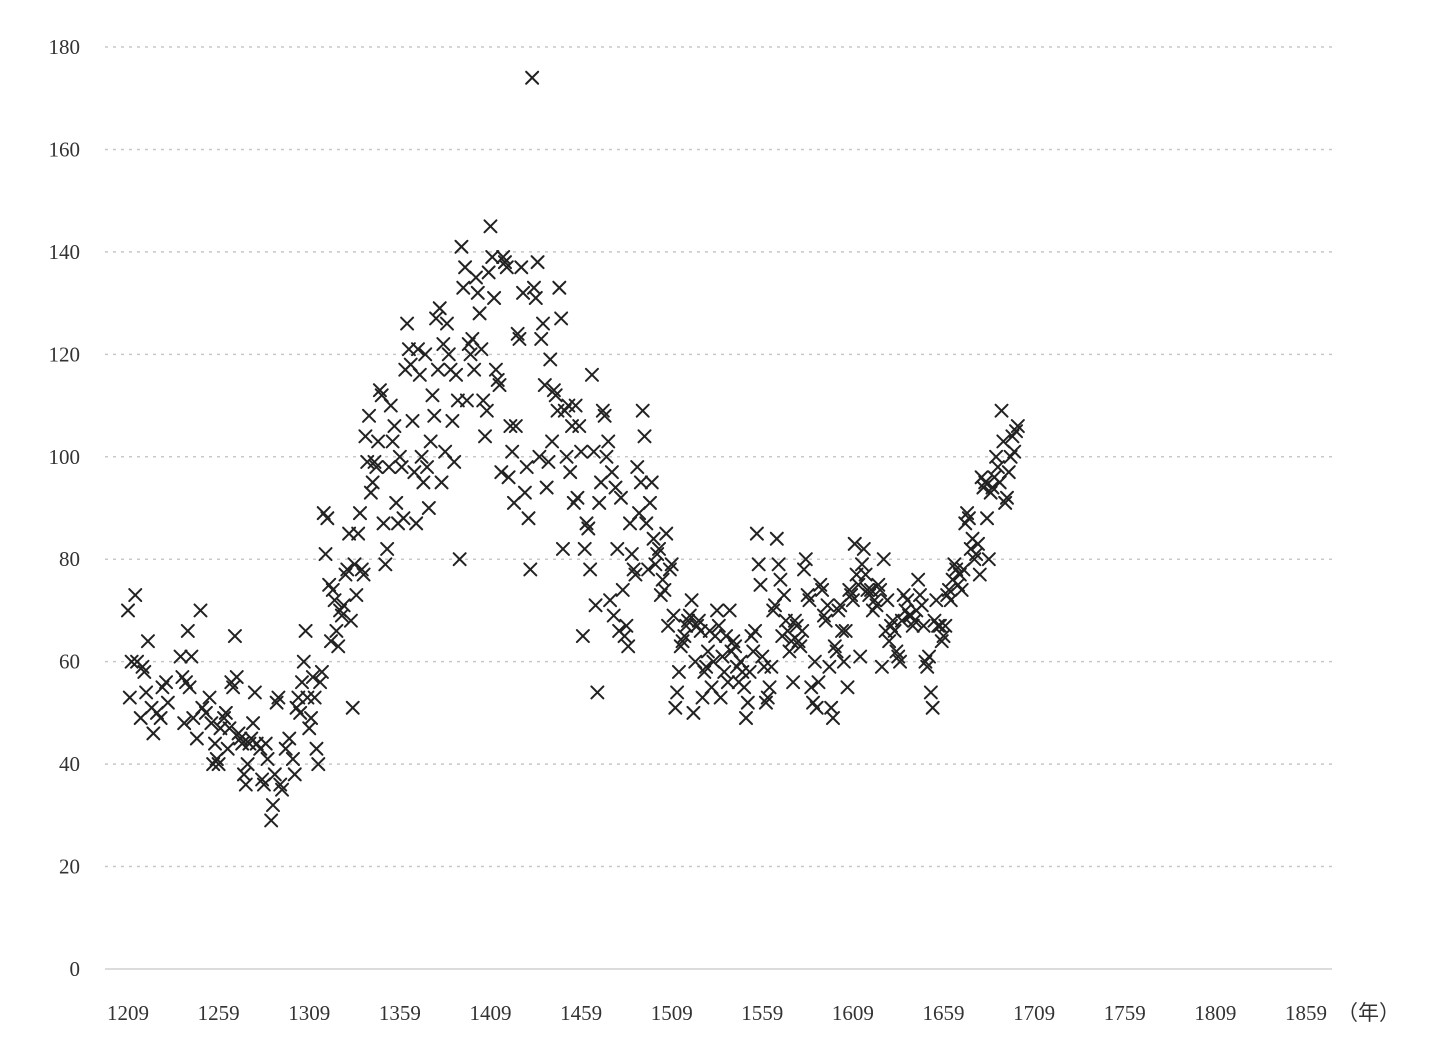 The height and width of the screenshot is (1056, 1430). I want to click on x-tick-label-1309: 1309, so click(309, 1013).